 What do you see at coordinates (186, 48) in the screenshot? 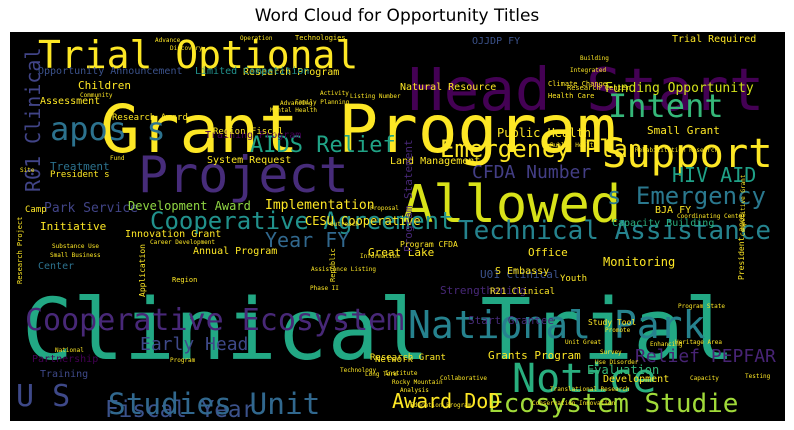
I see `cloud-word: Discovery` at bounding box center [186, 48].